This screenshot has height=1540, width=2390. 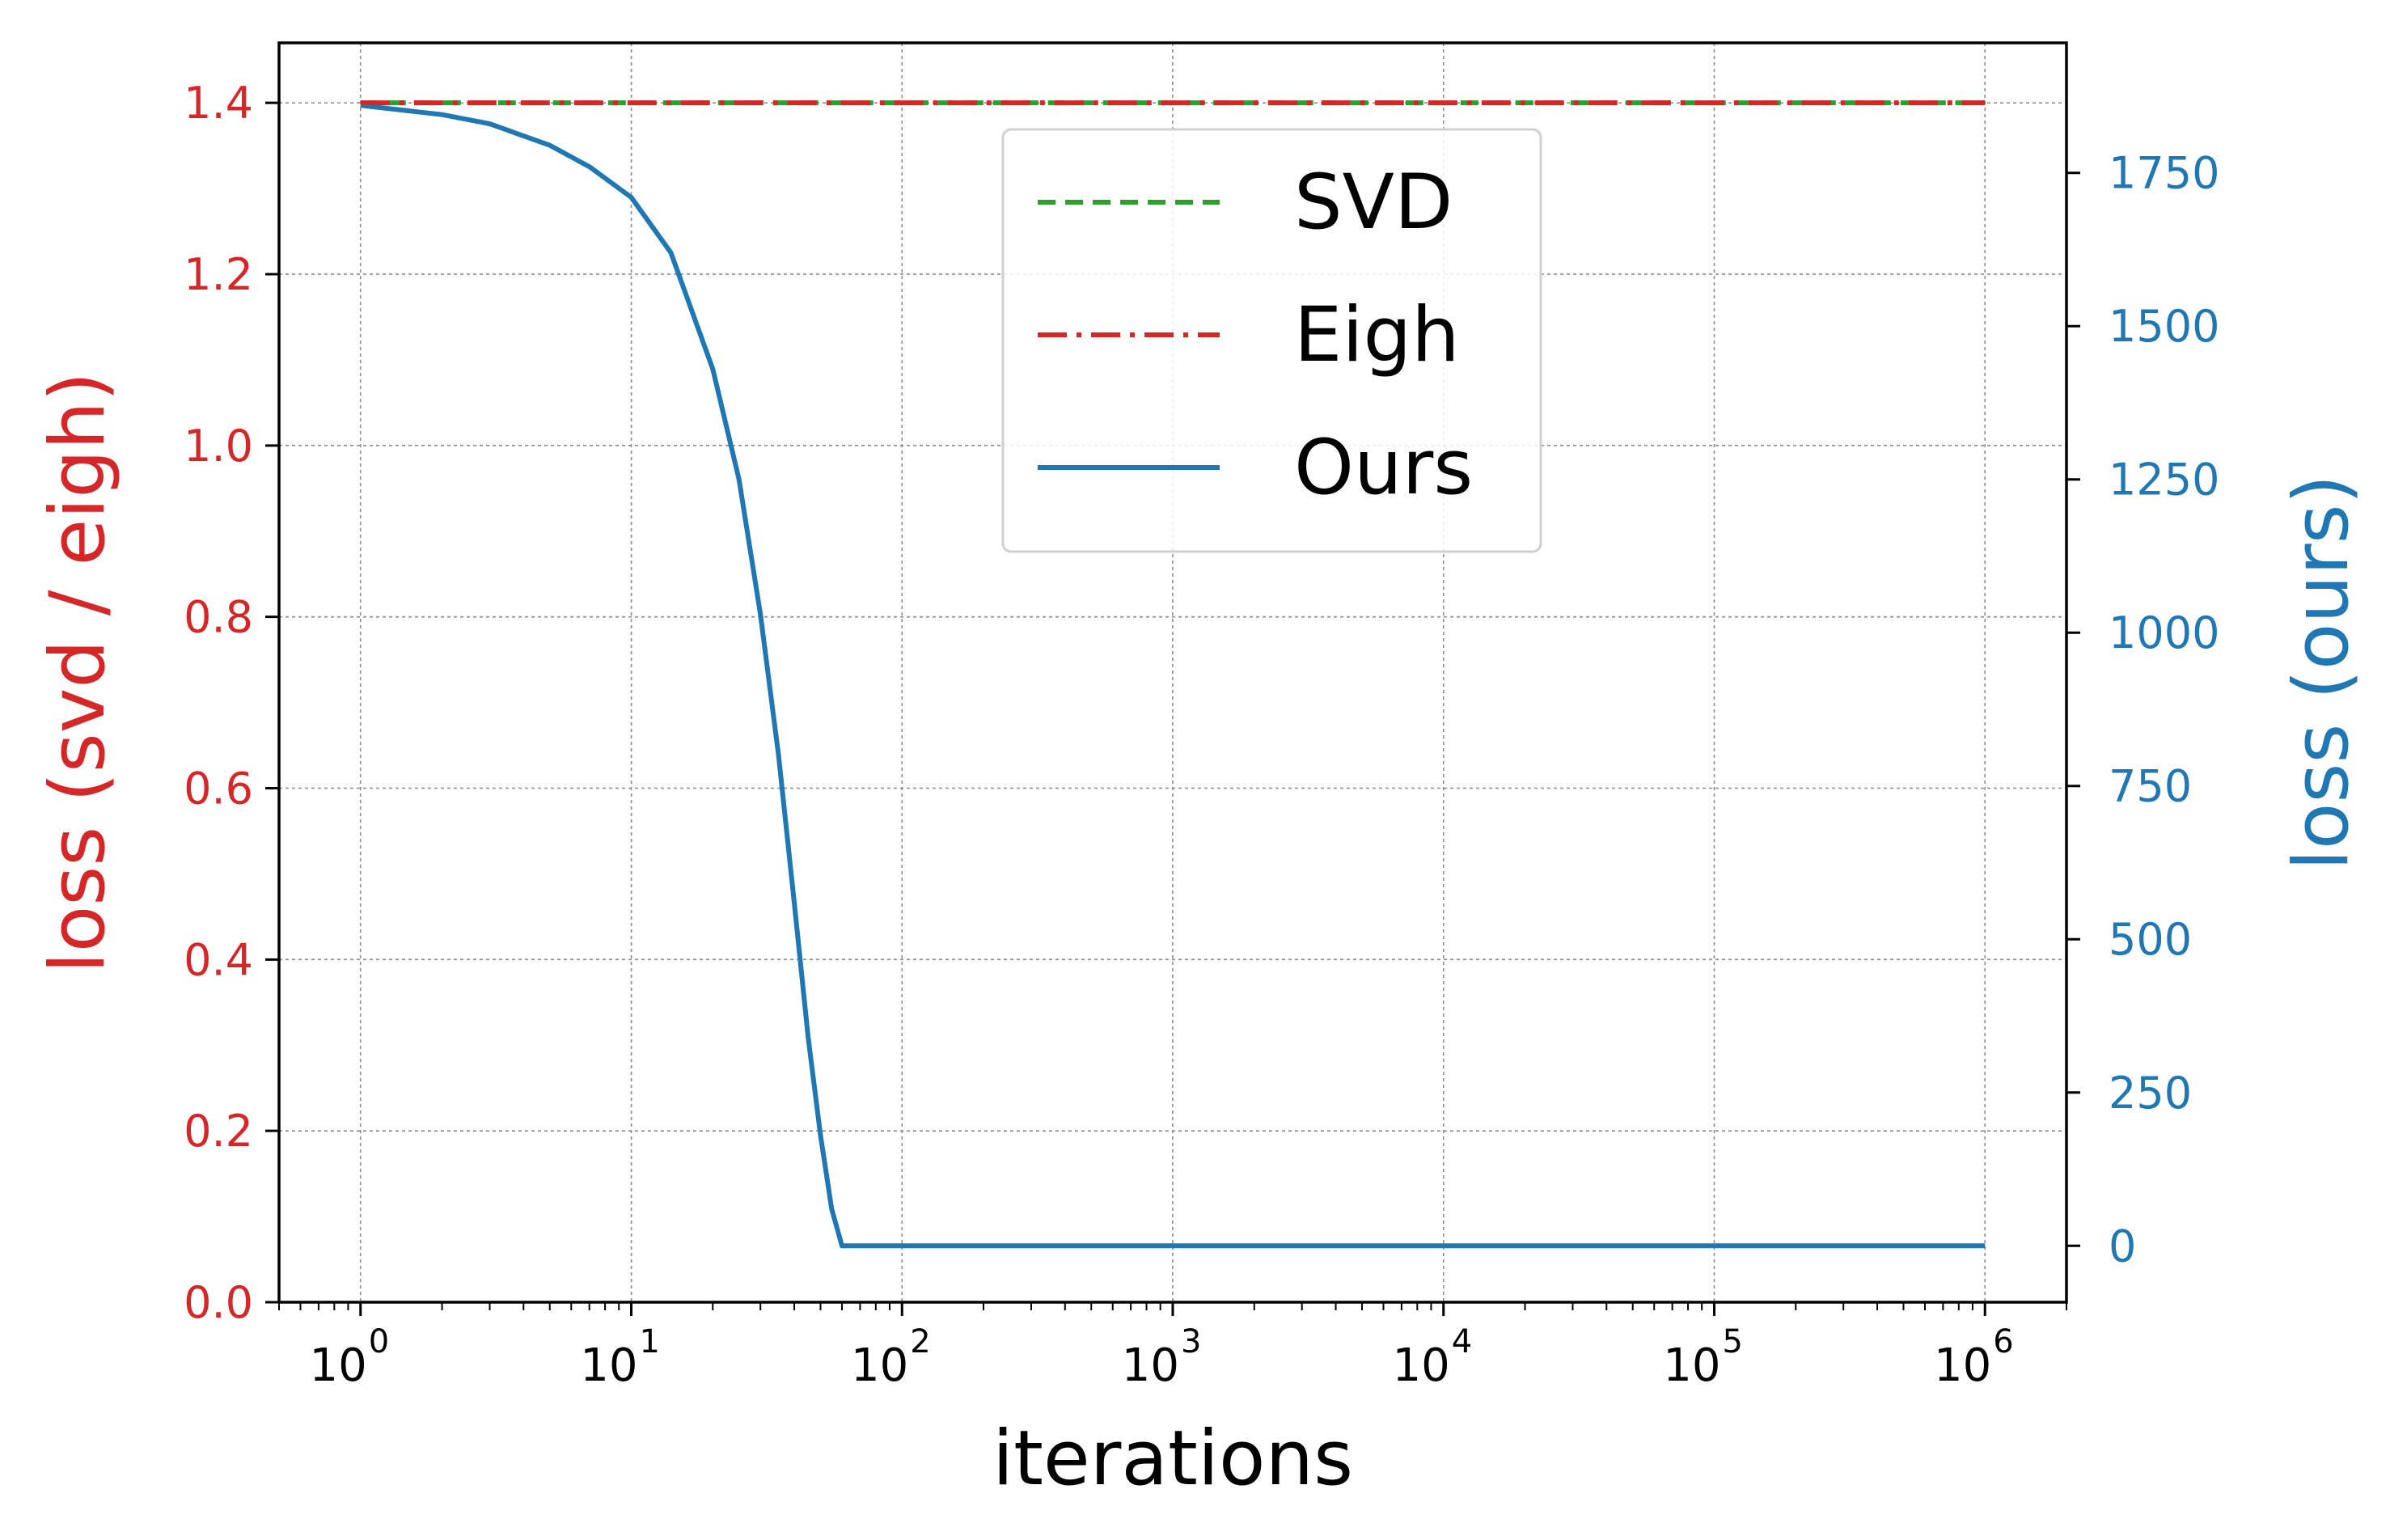 I want to click on x-tick-exponent: 0, so click(x=379, y=1341).